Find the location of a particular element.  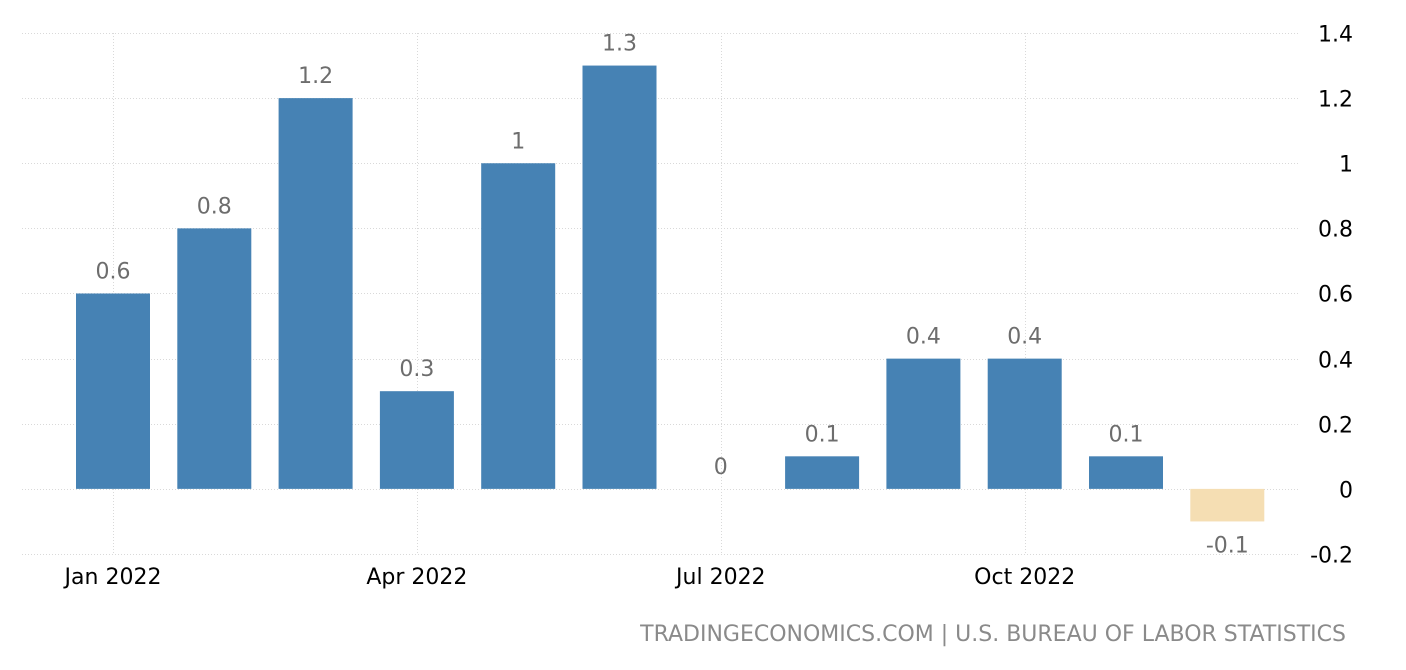

bar-data-label: -0.1 is located at coordinates (1227, 545).